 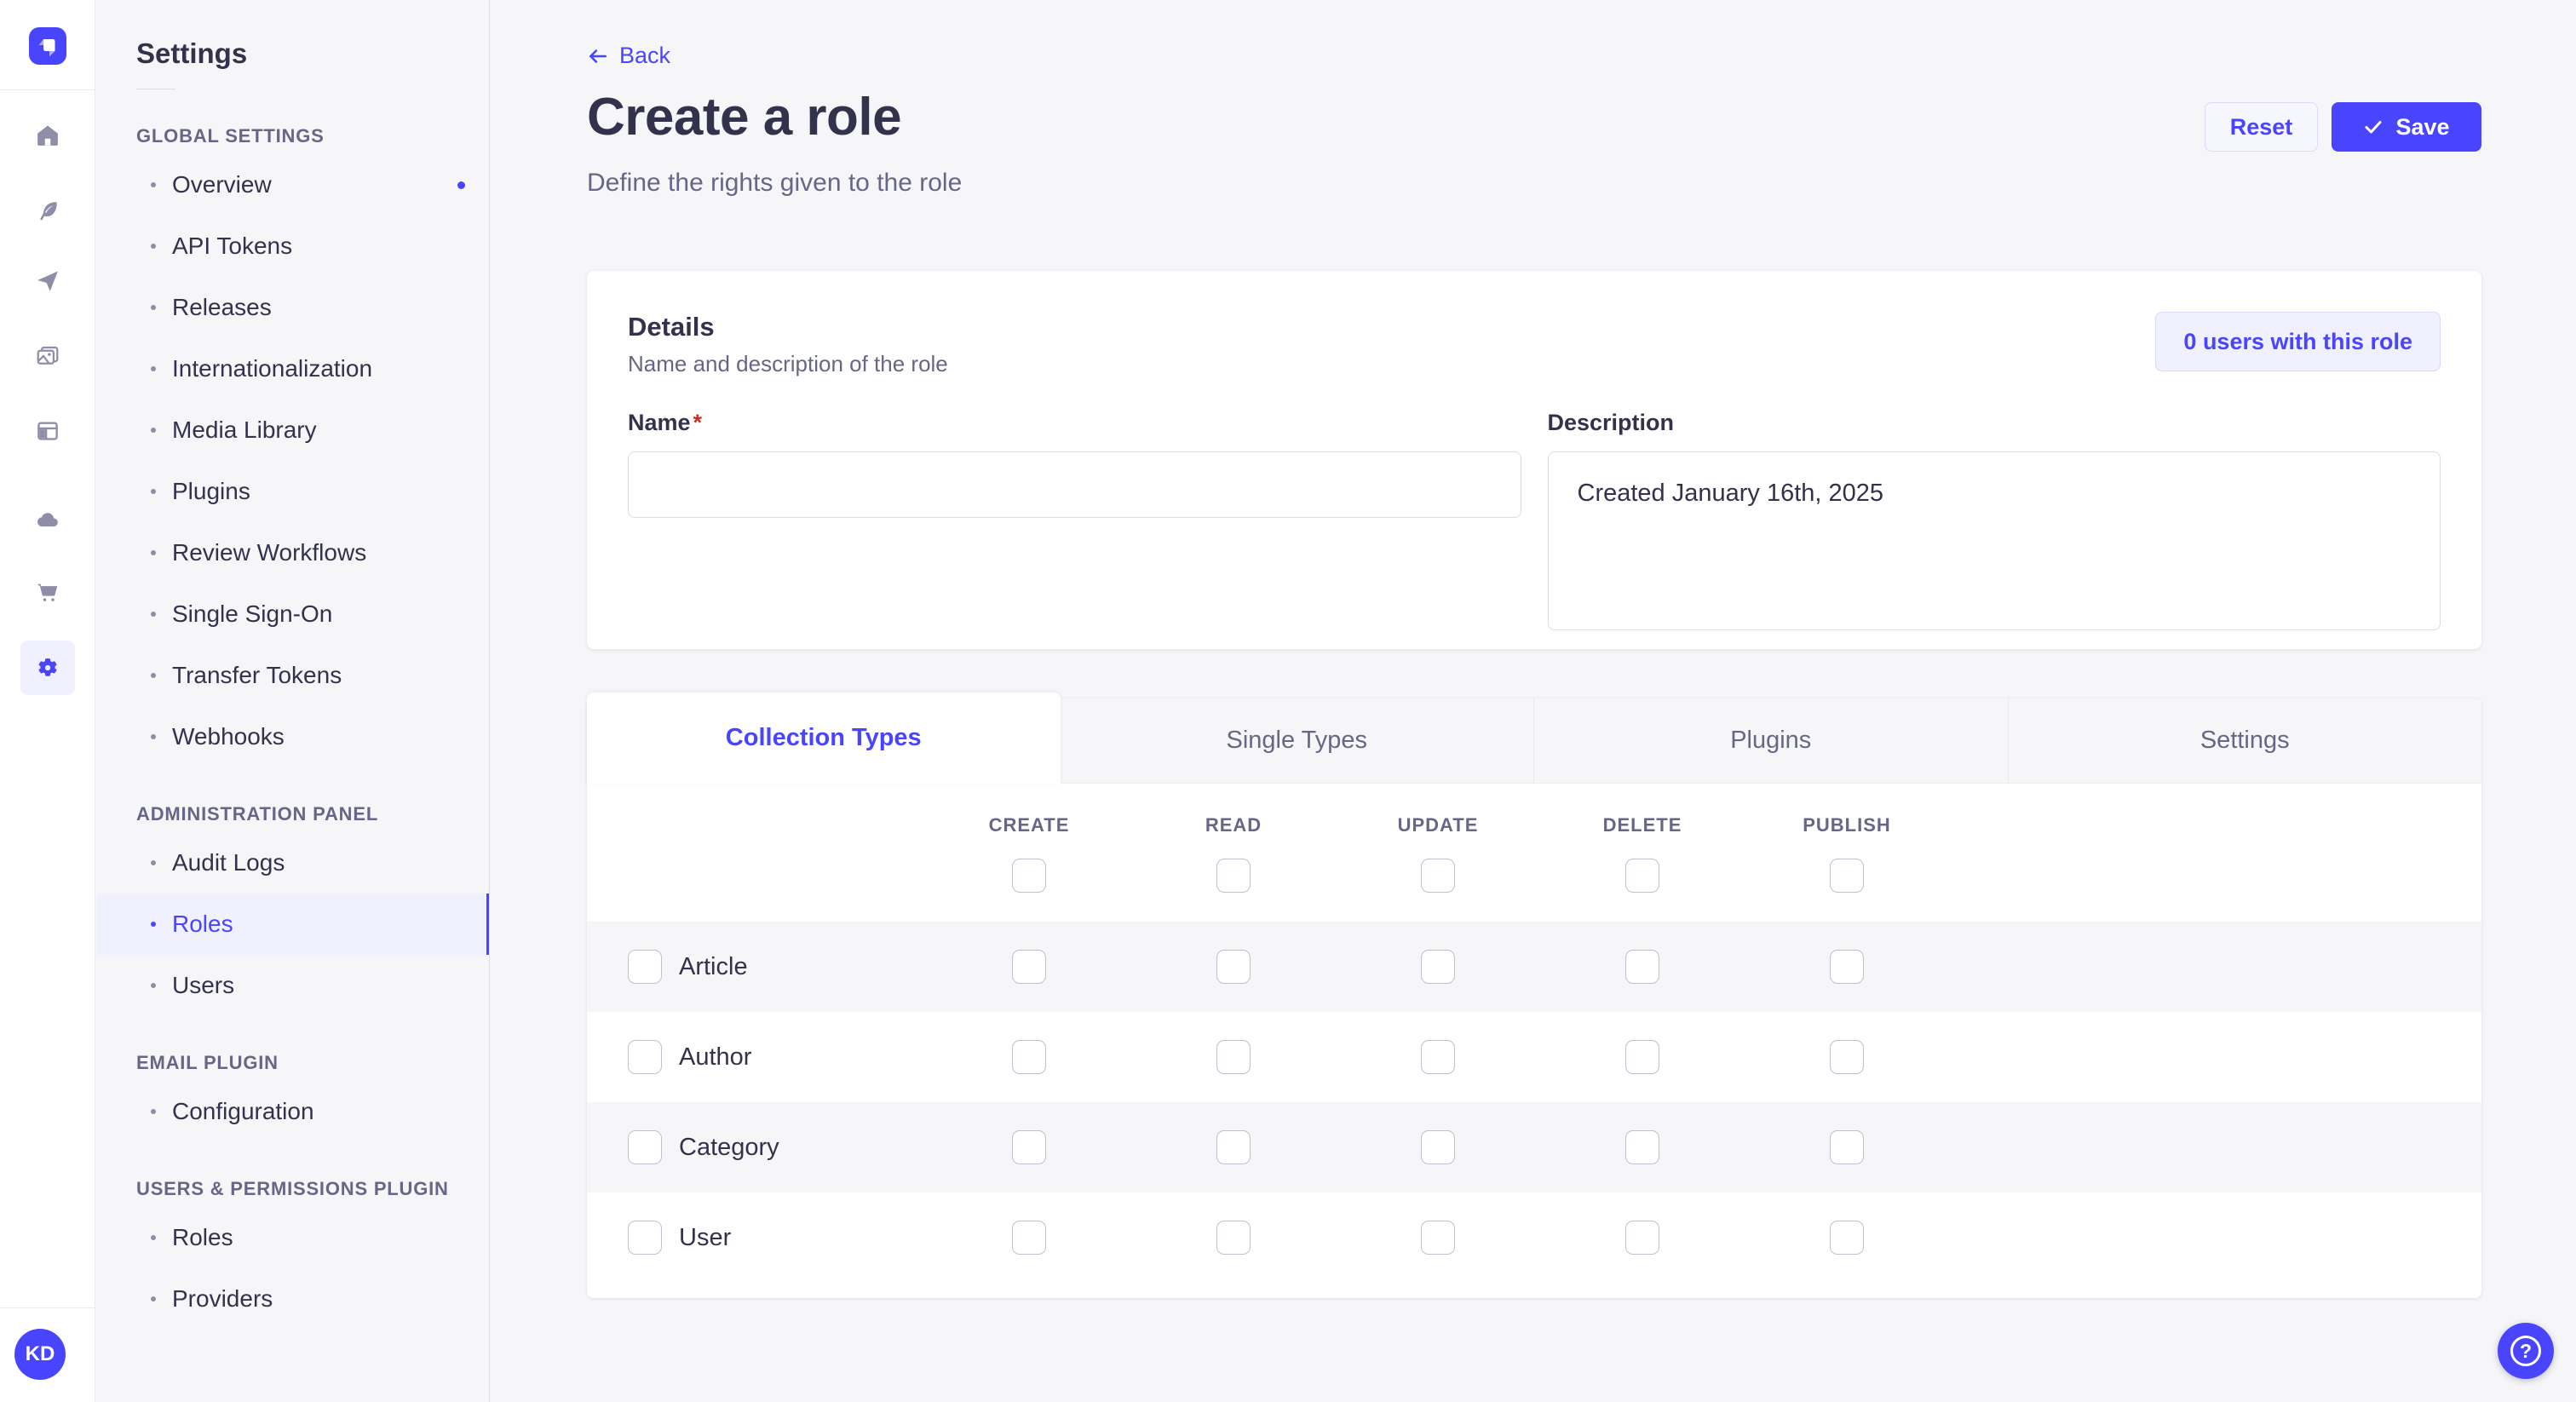 I want to click on column-header-publish: PUBLISH, so click(x=1847, y=825).